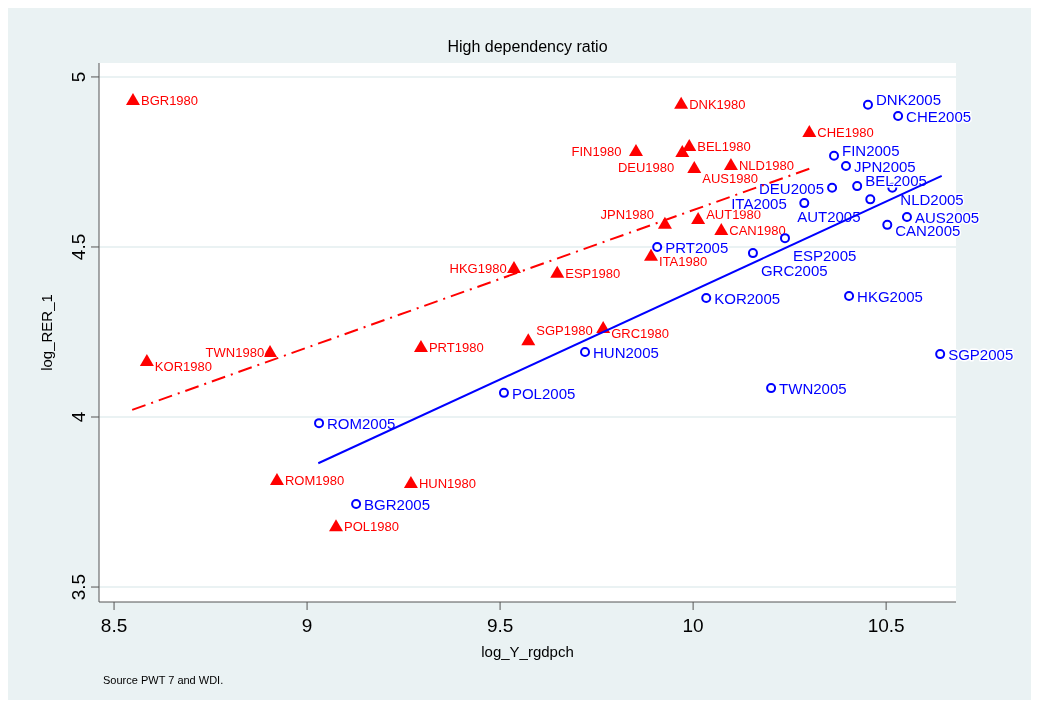  I want to click on data-label: HKG2005, so click(890, 296).